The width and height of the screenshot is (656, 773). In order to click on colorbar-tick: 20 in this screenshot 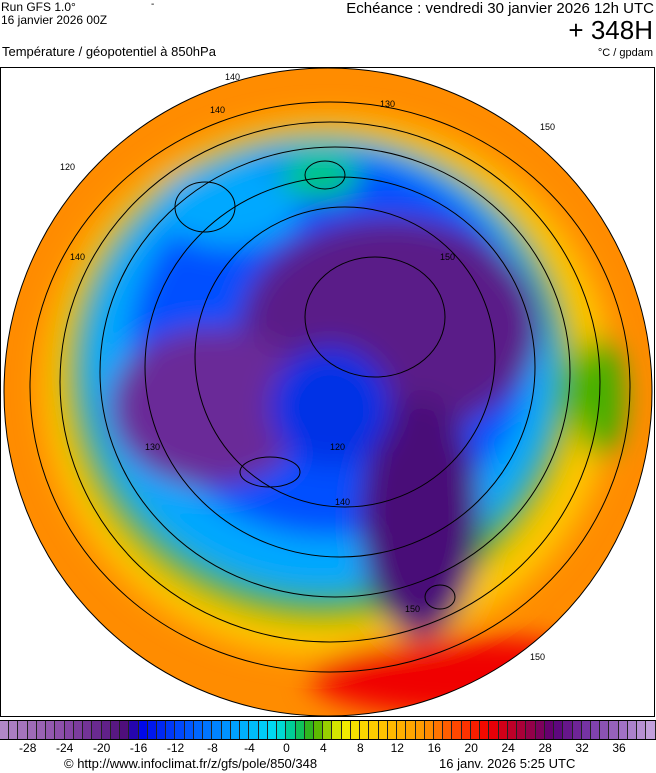, I will do `click(471, 748)`.